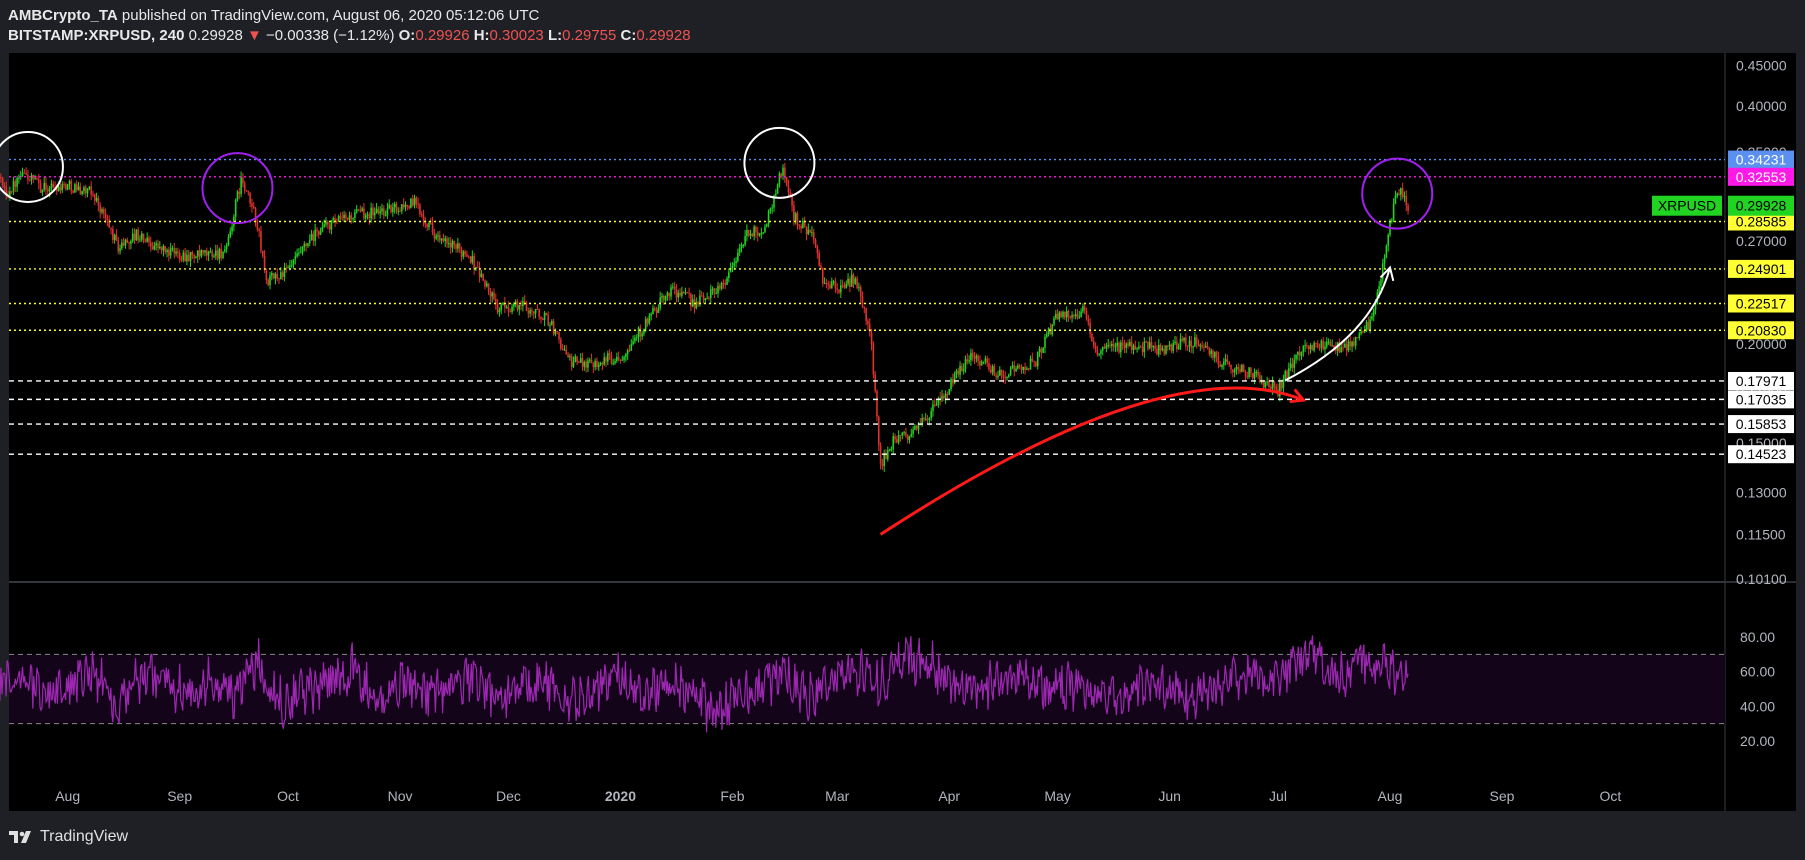  Describe the element at coordinates (1761, 205) in the screenshot. I see `current-price-tag` at that location.